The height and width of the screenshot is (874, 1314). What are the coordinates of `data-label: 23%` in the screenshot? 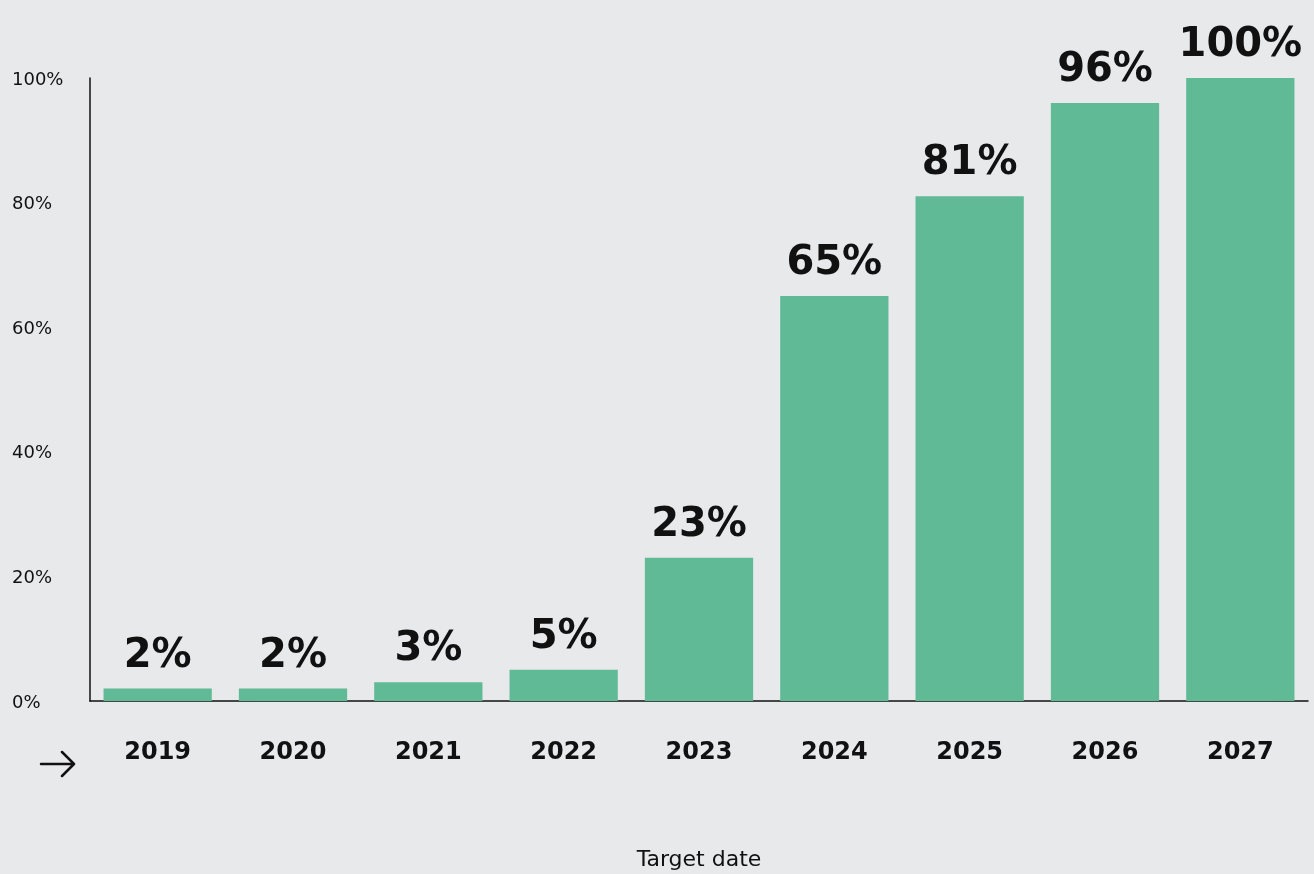 It's located at (699, 521).